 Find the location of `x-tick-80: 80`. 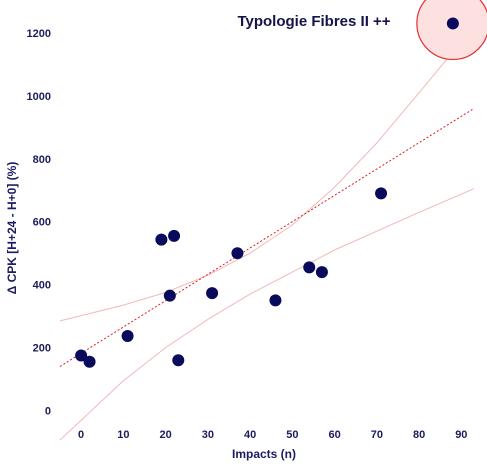

x-tick-80: 80 is located at coordinates (419, 435).